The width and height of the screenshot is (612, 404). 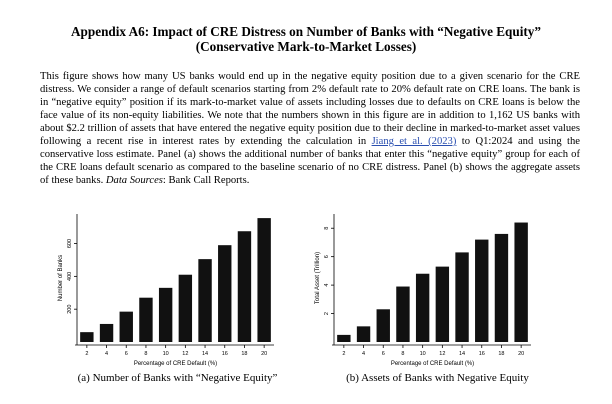 What do you see at coordinates (61, 278) in the screenshot?
I see `y-axis-title: Number of Banks` at bounding box center [61, 278].